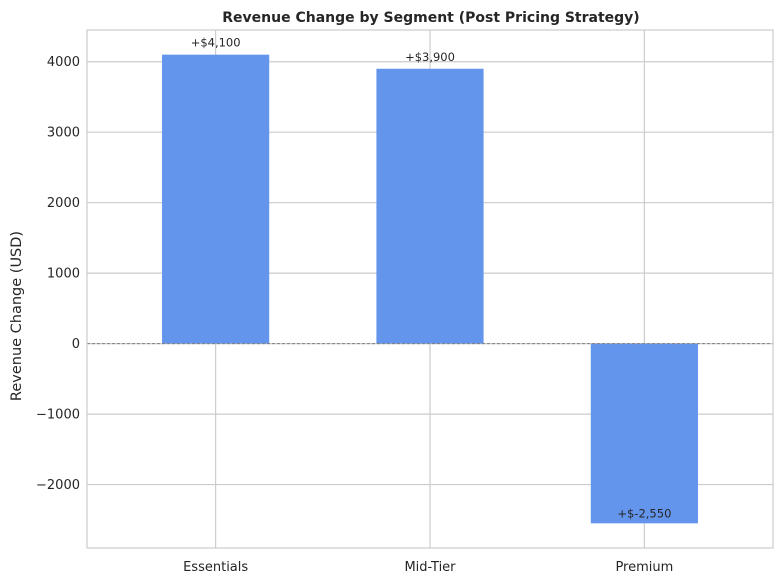 This screenshot has height=584, width=784. I want to click on y-tick-label: 4000, so click(63, 62).